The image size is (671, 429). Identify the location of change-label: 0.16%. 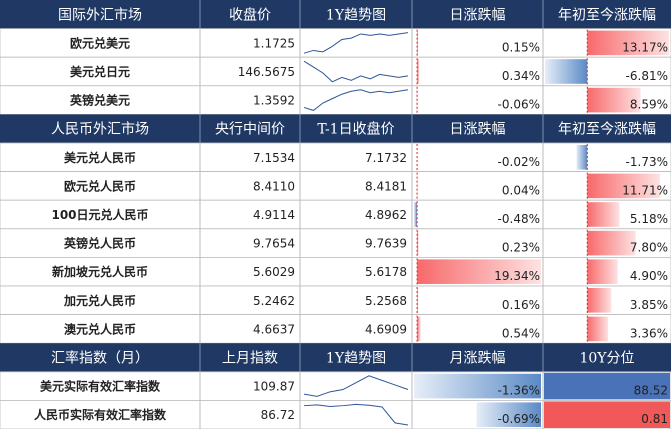
(521, 305).